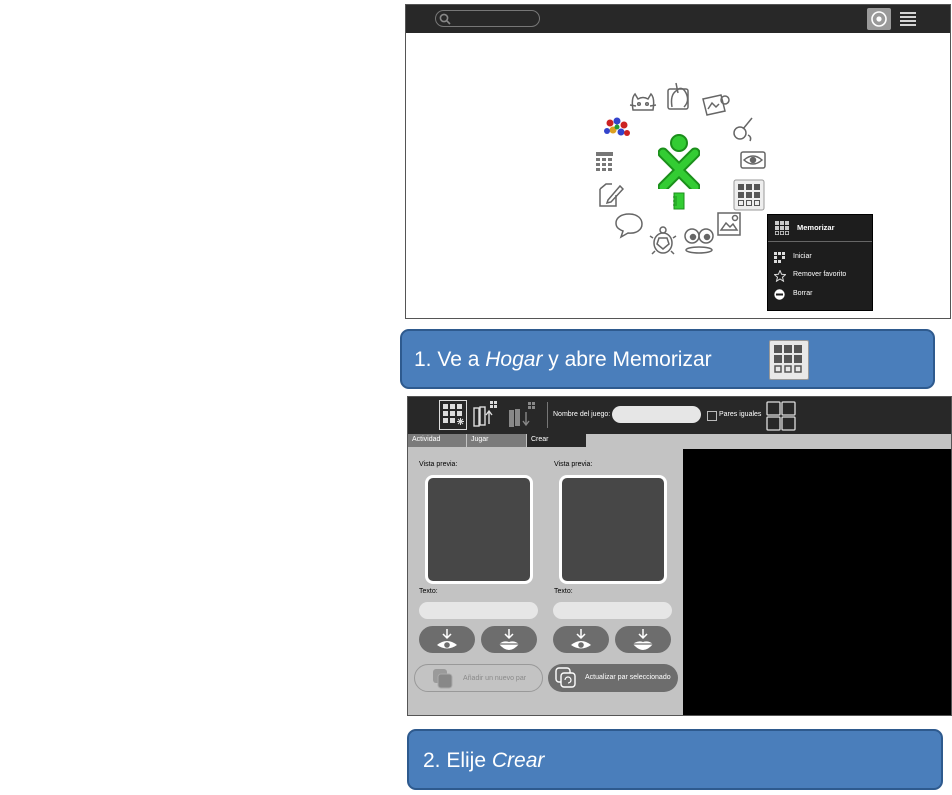 This screenshot has height=795, width=952. I want to click on menu-item-label: Borrar, so click(803, 293).